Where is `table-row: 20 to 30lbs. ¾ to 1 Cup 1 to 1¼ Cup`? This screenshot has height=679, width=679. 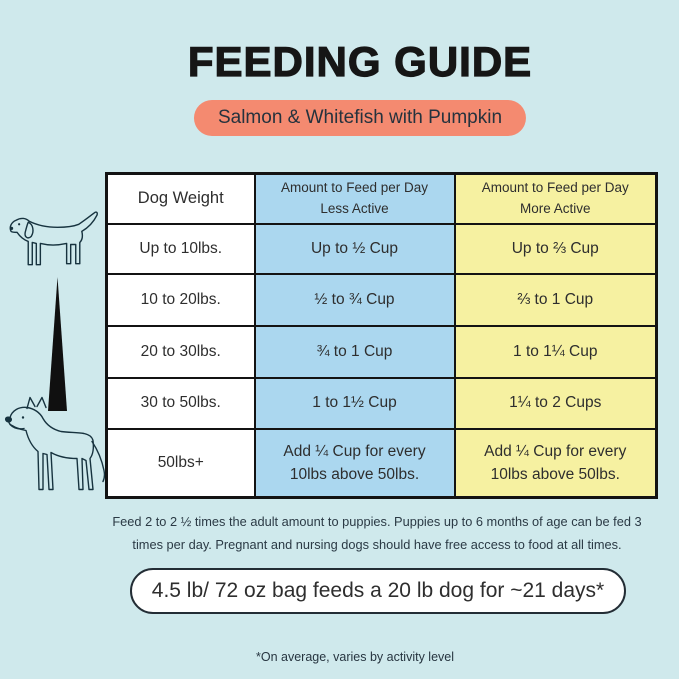 table-row: 20 to 30lbs. ¾ to 1 Cup 1 to 1¼ Cup is located at coordinates (381, 351).